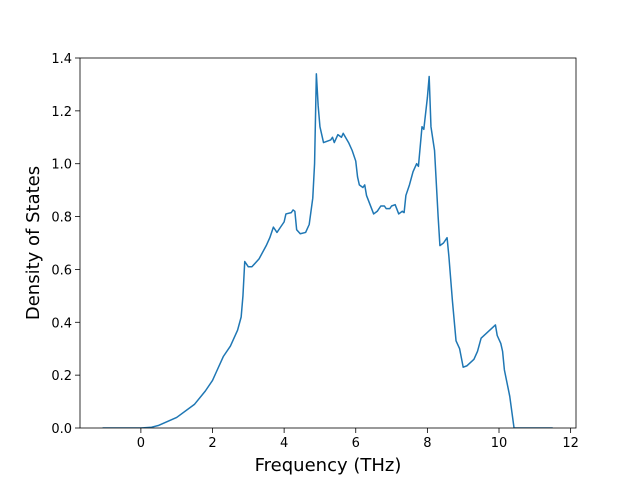 This screenshot has height=480, width=640. What do you see at coordinates (570, 443) in the screenshot?
I see `x-tick-label: 12` at bounding box center [570, 443].